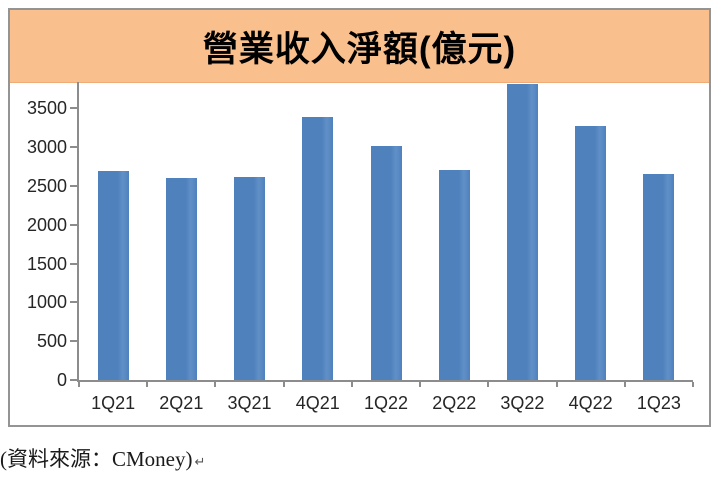  Describe the element at coordinates (454, 275) in the screenshot. I see `bar-2Q22` at that location.